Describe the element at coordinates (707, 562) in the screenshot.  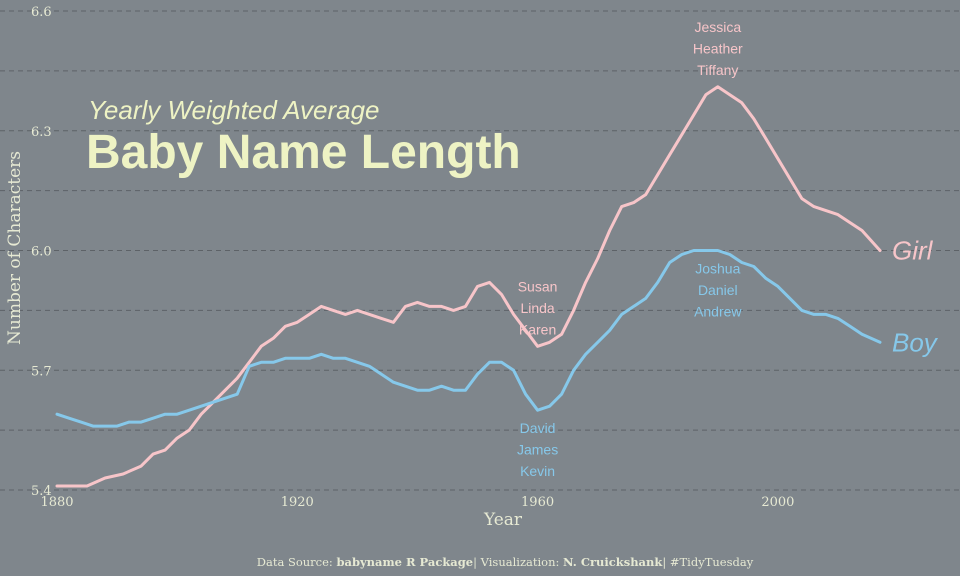
I see `caption-suffix: | #TidyTuesday` at that location.